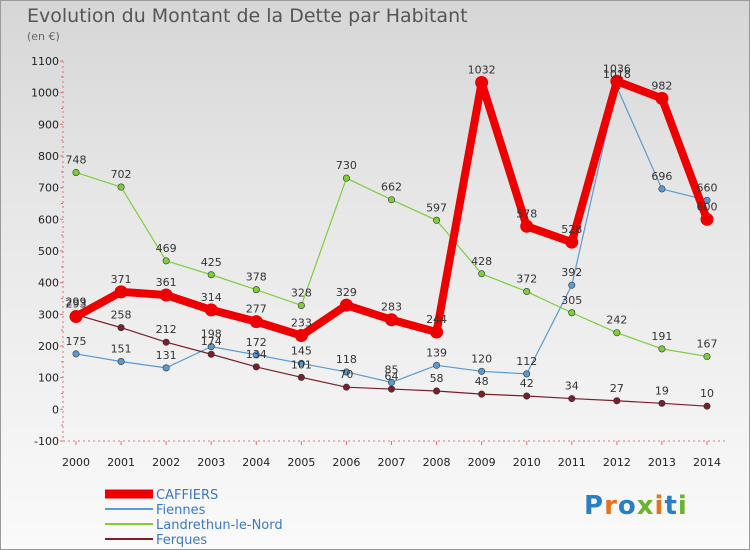 This screenshot has width=750, height=550. What do you see at coordinates (436, 319) in the screenshot?
I see `data-label-caffiers: 244` at bounding box center [436, 319].